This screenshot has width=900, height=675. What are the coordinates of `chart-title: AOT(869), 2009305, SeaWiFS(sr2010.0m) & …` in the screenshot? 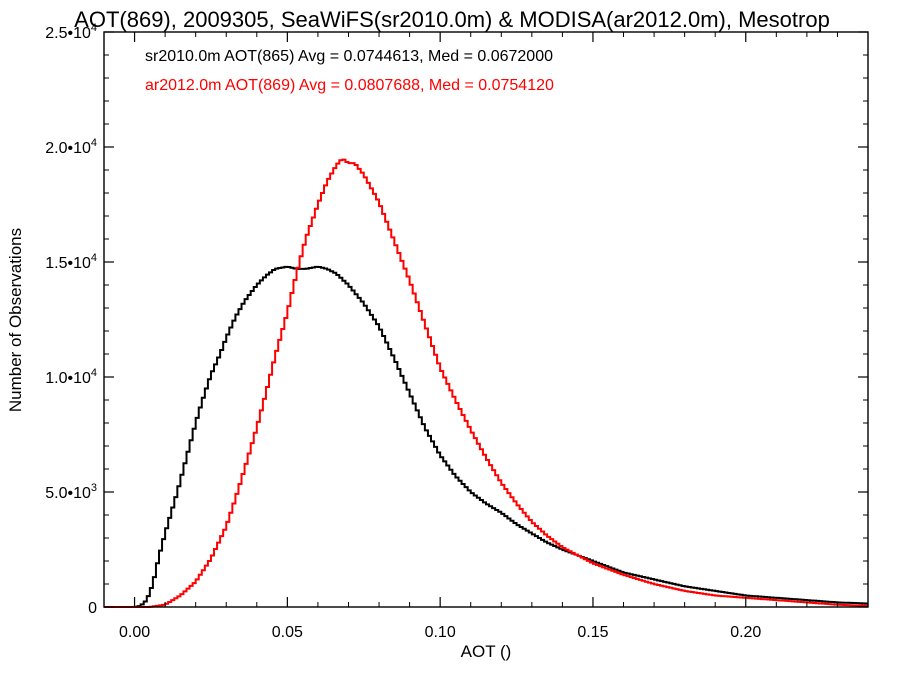 It's located at (452, 19).